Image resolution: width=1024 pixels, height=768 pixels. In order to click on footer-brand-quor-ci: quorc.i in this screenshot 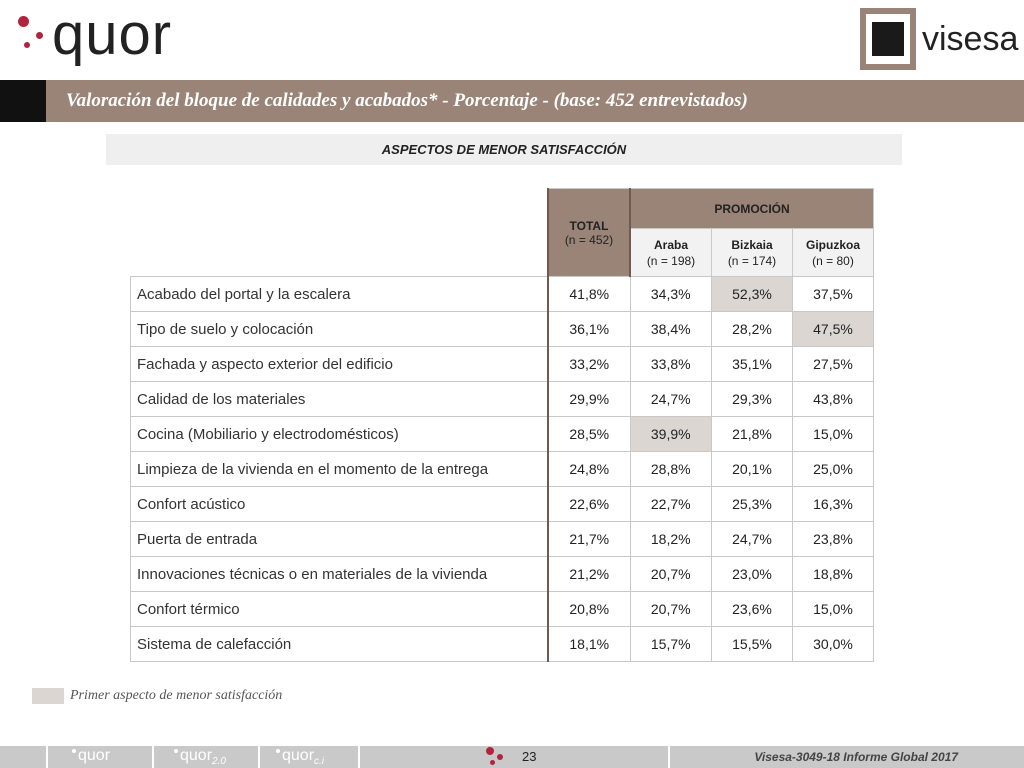, I will do `click(300, 757)`.